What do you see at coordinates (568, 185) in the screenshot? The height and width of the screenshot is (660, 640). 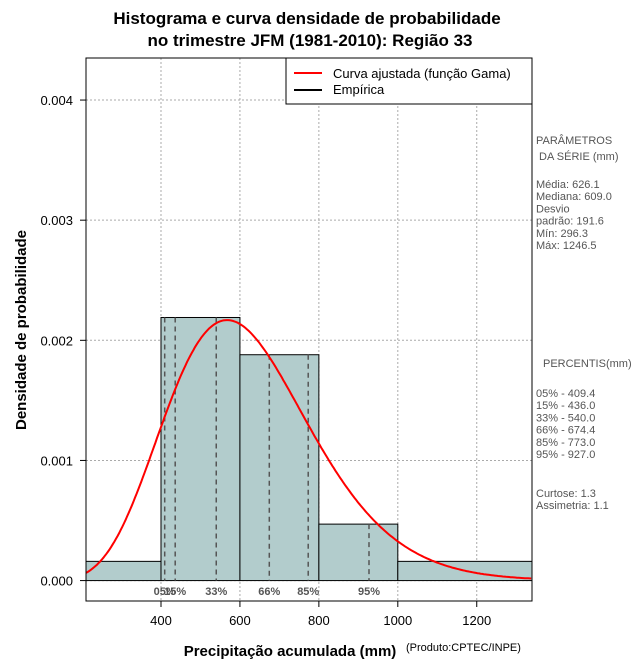 I see `param-line: Média: 626.1` at bounding box center [568, 185].